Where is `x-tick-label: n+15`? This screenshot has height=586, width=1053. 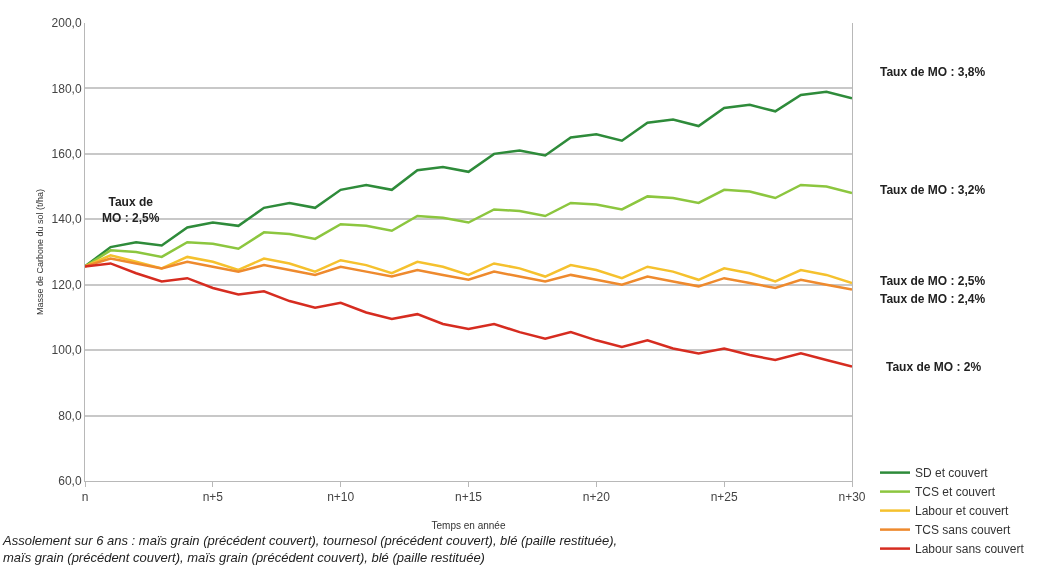
x-tick-label: n+15 is located at coordinates (468, 497).